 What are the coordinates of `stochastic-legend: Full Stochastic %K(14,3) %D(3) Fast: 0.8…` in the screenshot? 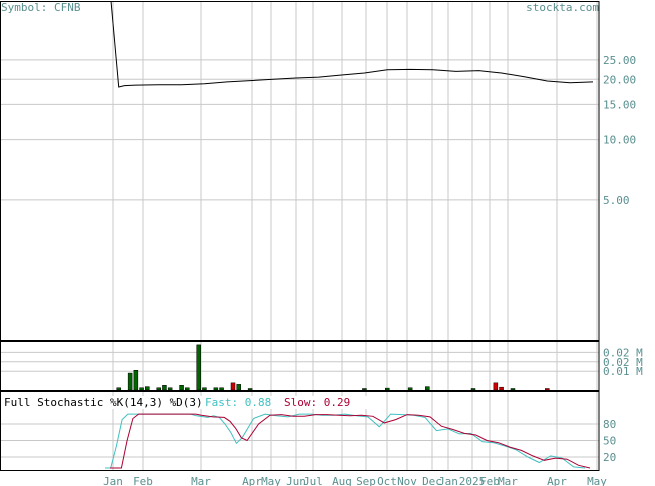 It's located at (190, 402).